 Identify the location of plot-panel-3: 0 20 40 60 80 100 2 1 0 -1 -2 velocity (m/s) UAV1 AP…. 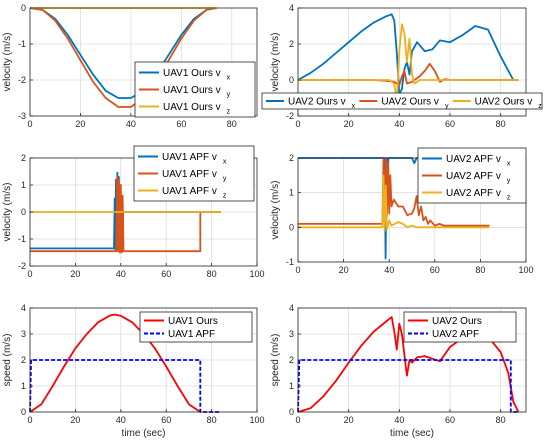
(133, 212).